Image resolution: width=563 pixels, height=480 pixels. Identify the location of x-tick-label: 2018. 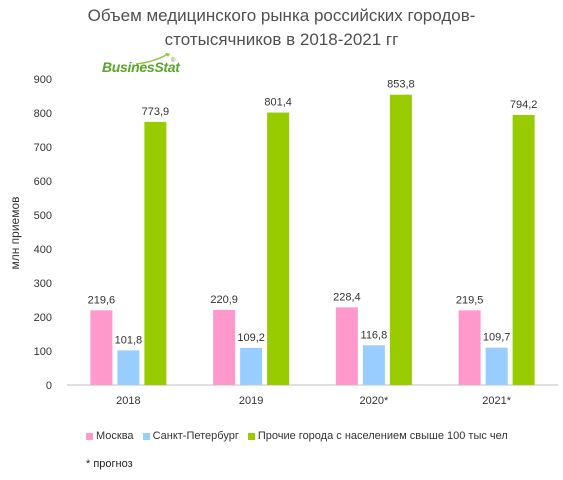
(128, 401).